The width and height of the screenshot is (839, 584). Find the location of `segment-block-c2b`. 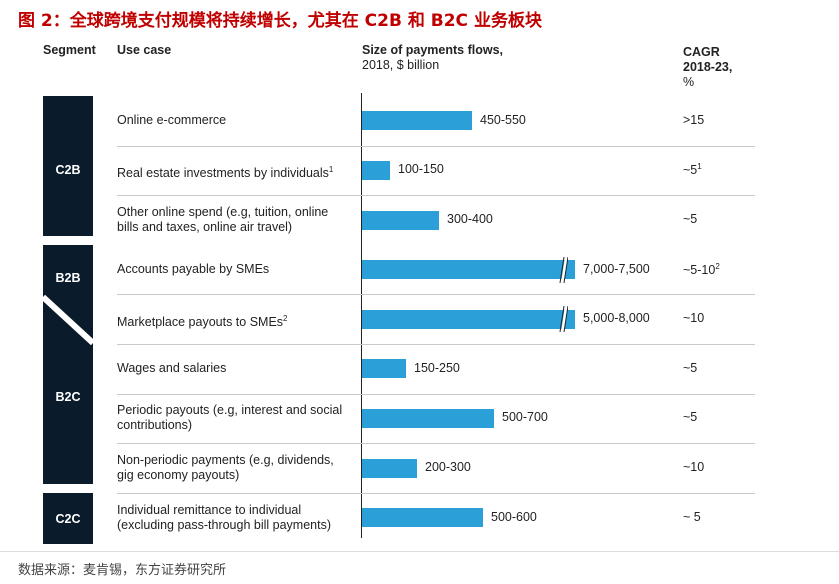

segment-block-c2b is located at coordinates (68, 166).